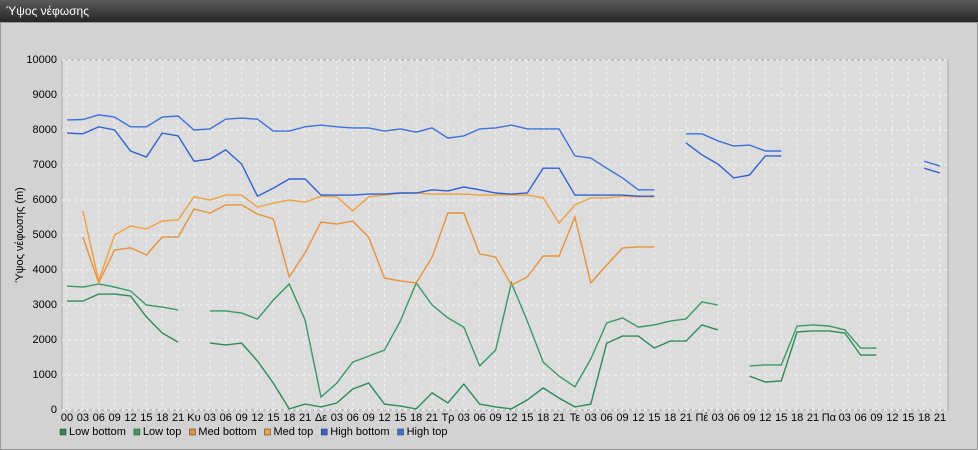 Image resolution: width=978 pixels, height=450 pixels. What do you see at coordinates (45, 130) in the screenshot?
I see `y-tick-label: 8000` at bounding box center [45, 130].